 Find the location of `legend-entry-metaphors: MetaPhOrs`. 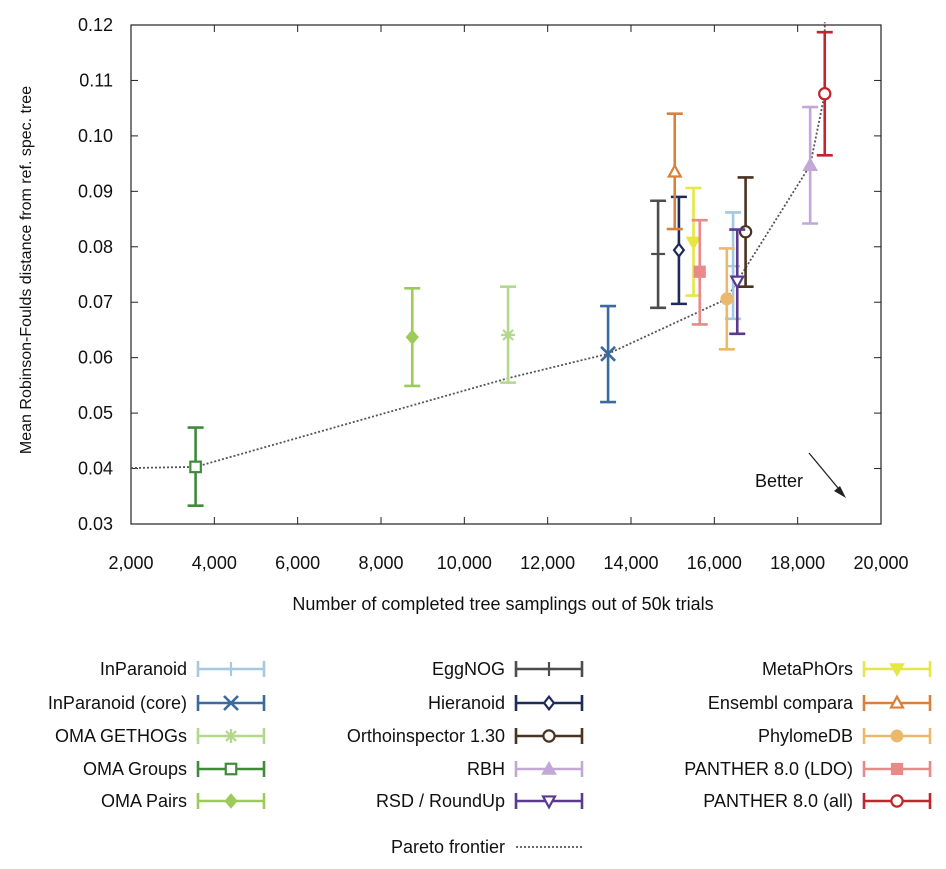

legend-entry-metaphors: MetaPhOrs is located at coordinates (847, 669).